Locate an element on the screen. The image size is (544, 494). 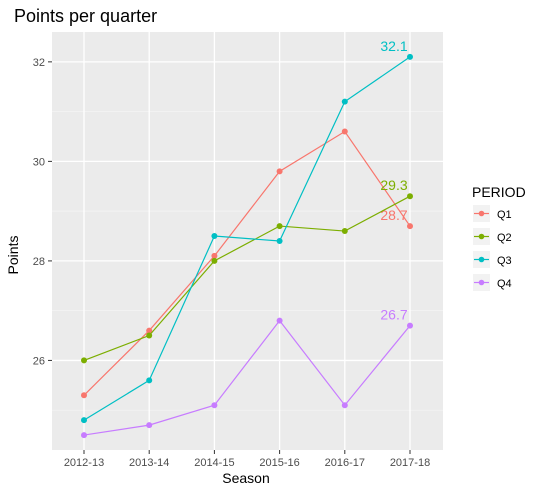
legend: PERIOD Q1 Q2 Q3 Q4 is located at coordinates (499, 237).